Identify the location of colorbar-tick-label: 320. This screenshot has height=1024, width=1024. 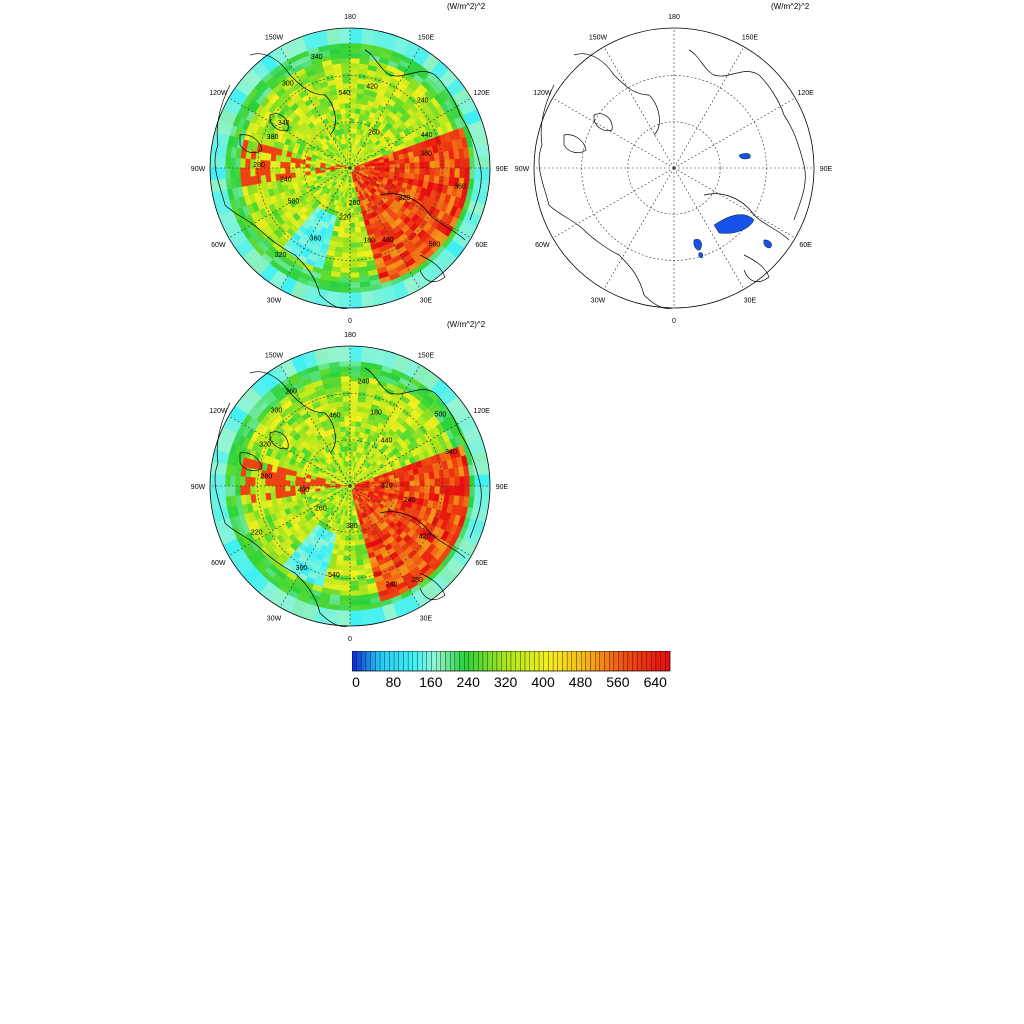
(506, 682).